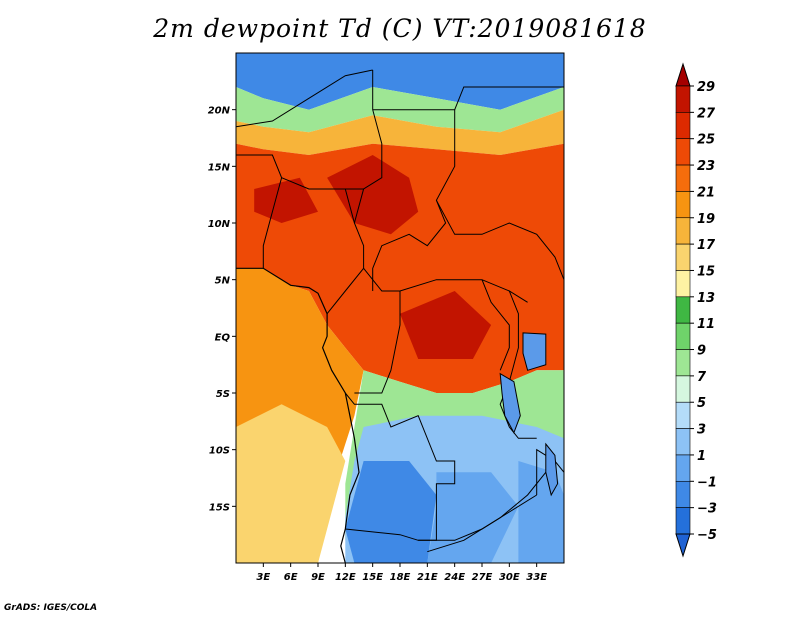 The height and width of the screenshot is (618, 800). I want to click on lon-tick-label: 9E, so click(318, 577).